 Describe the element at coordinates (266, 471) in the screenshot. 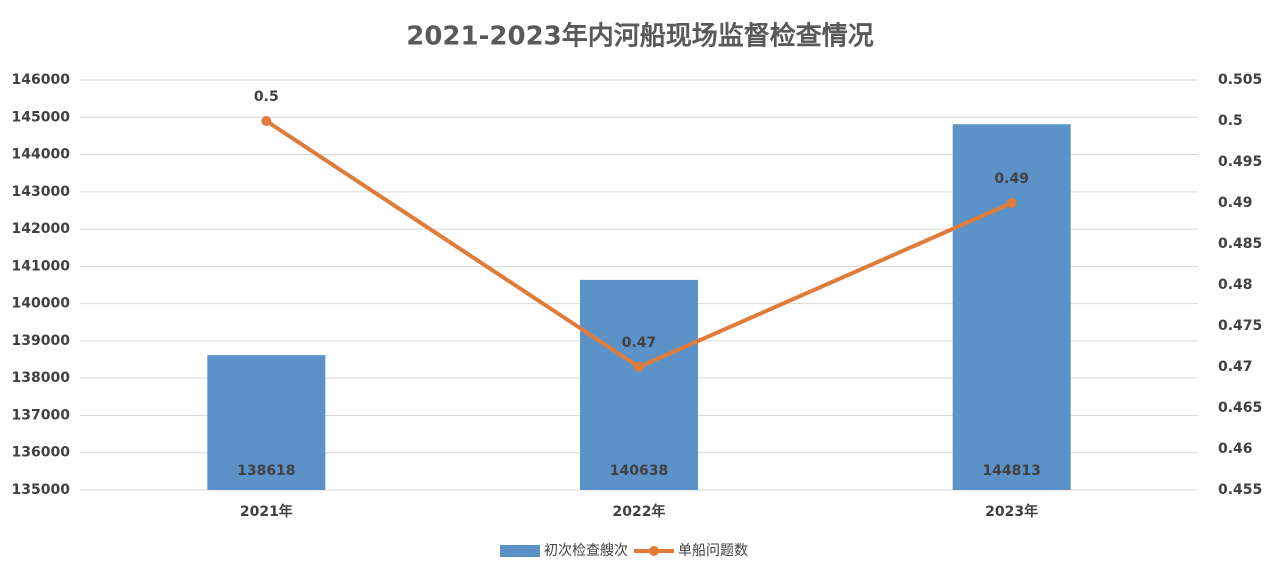

I see `bar-value-label: 138618` at that location.